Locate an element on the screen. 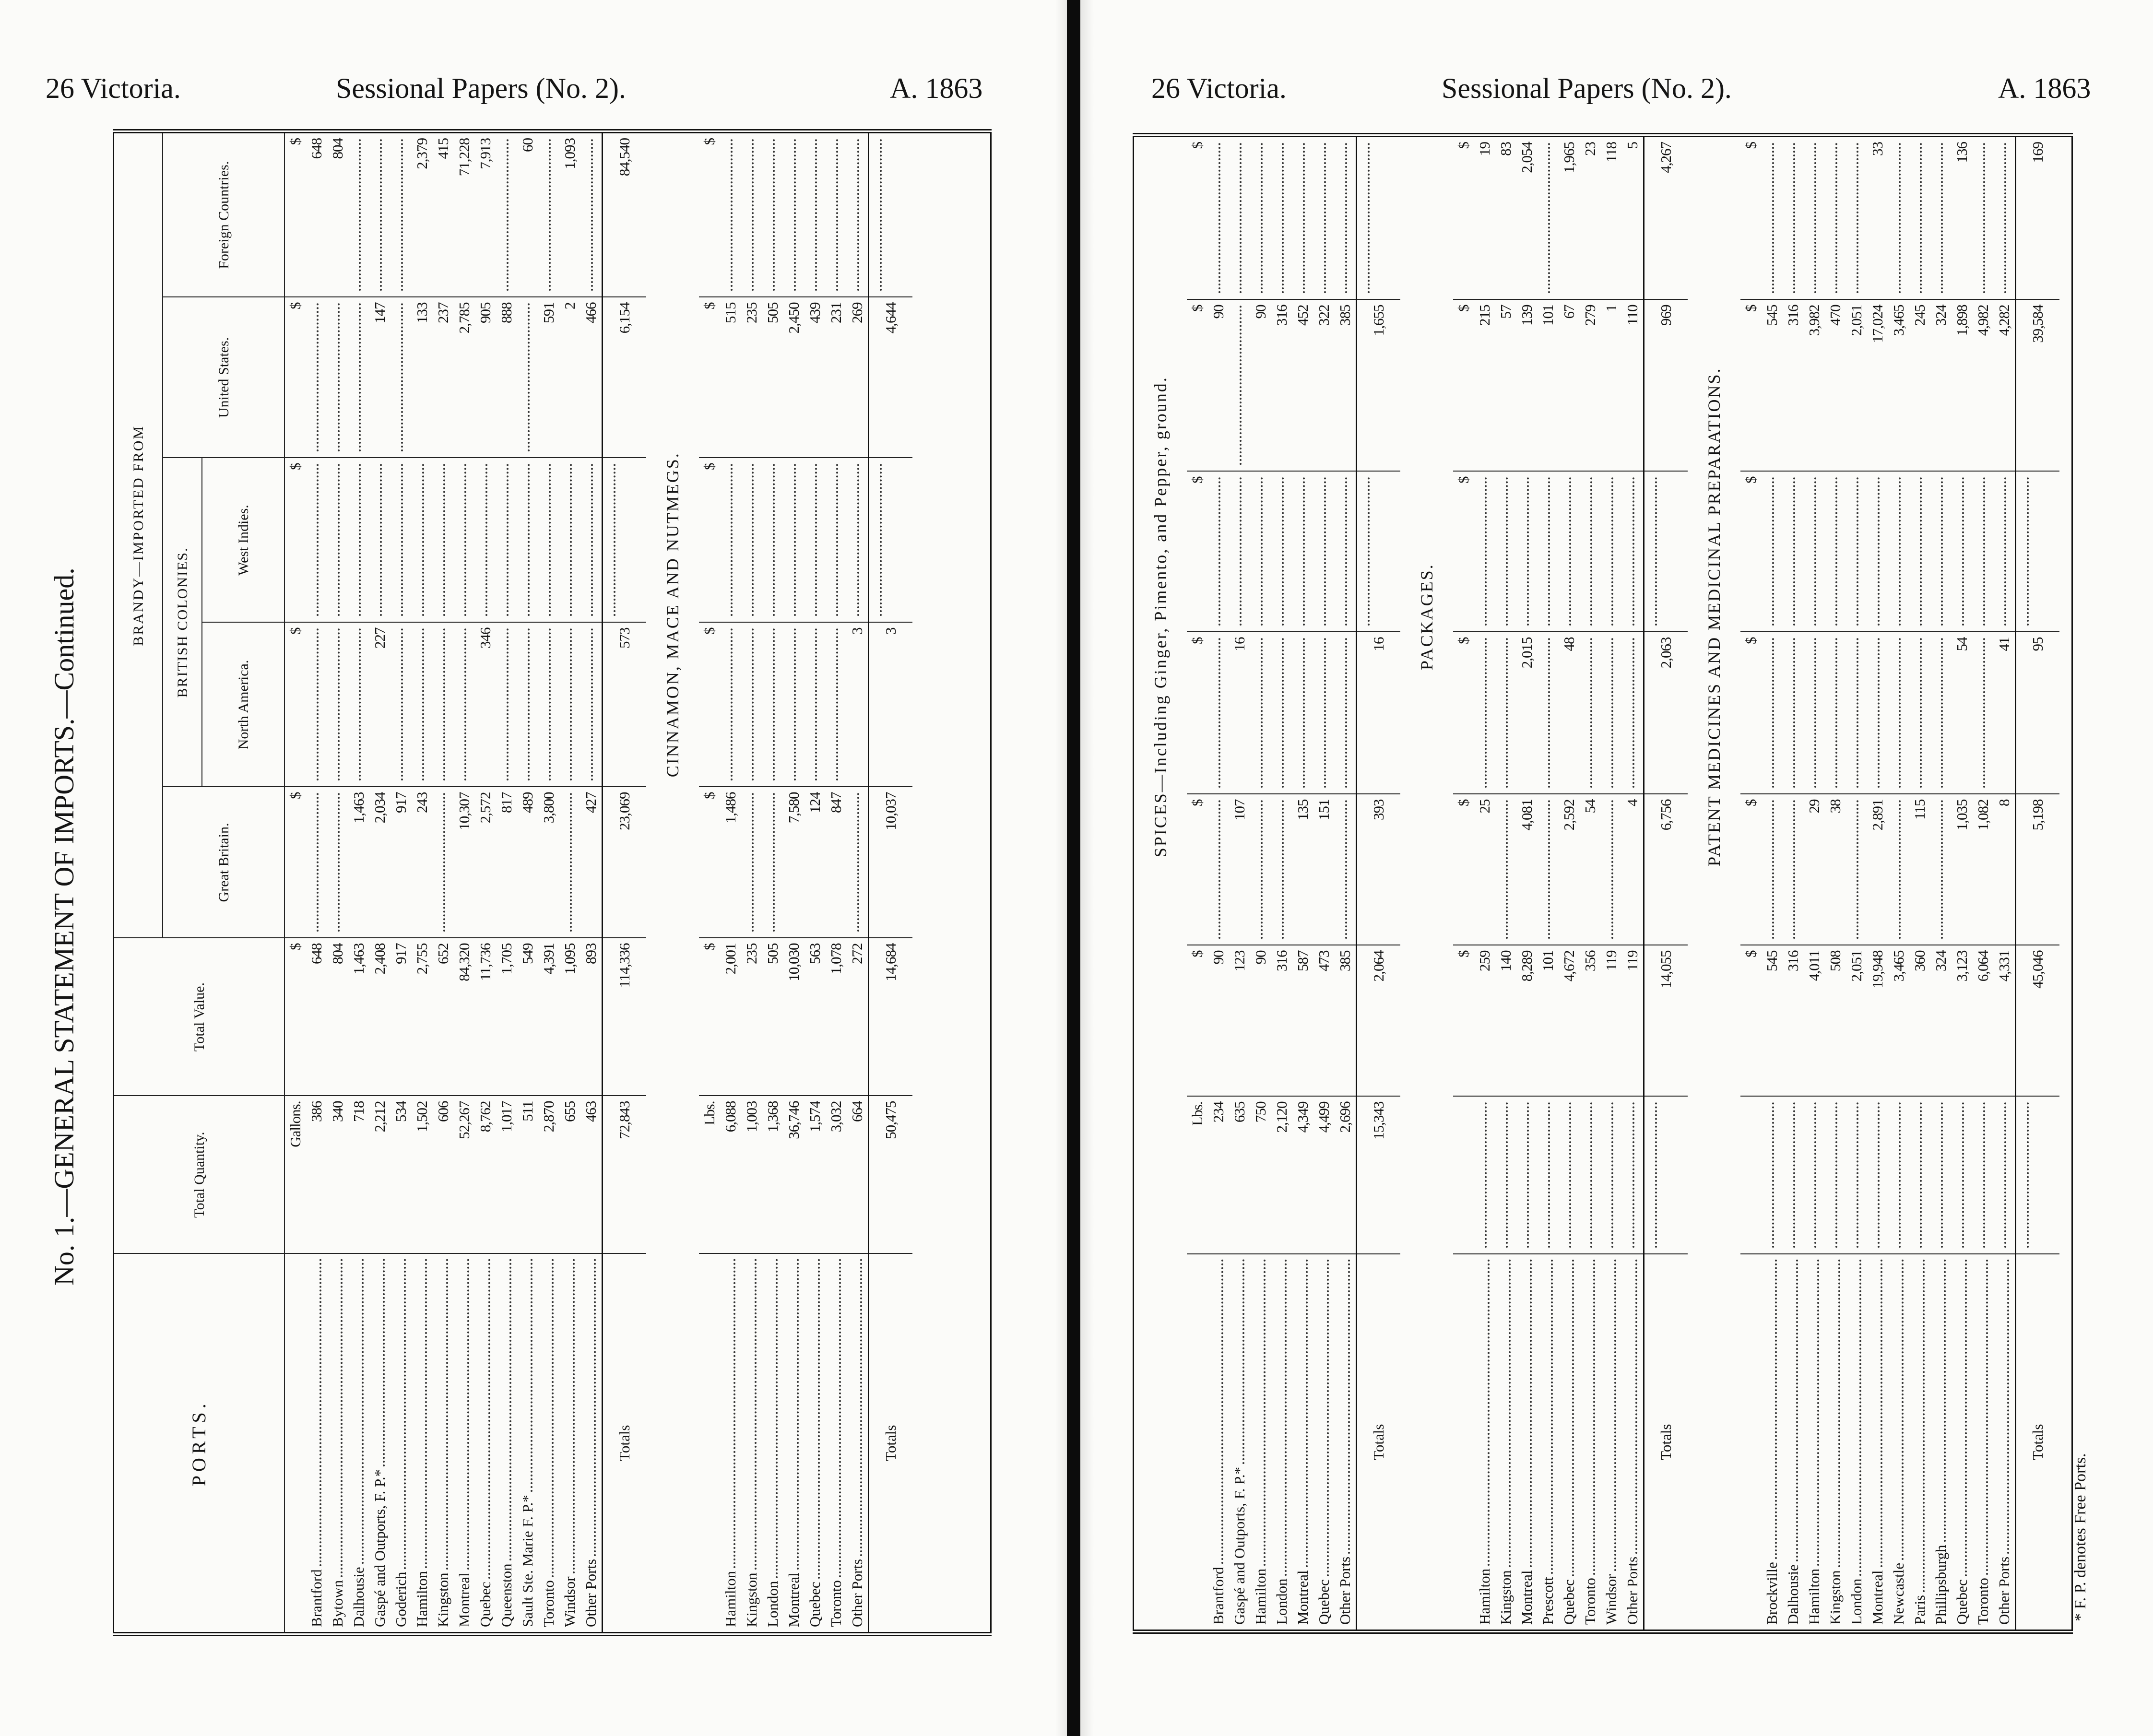 This screenshot has height=1736, width=2153. table-row: Kingston 1,003 235 235 is located at coordinates (751, 882).